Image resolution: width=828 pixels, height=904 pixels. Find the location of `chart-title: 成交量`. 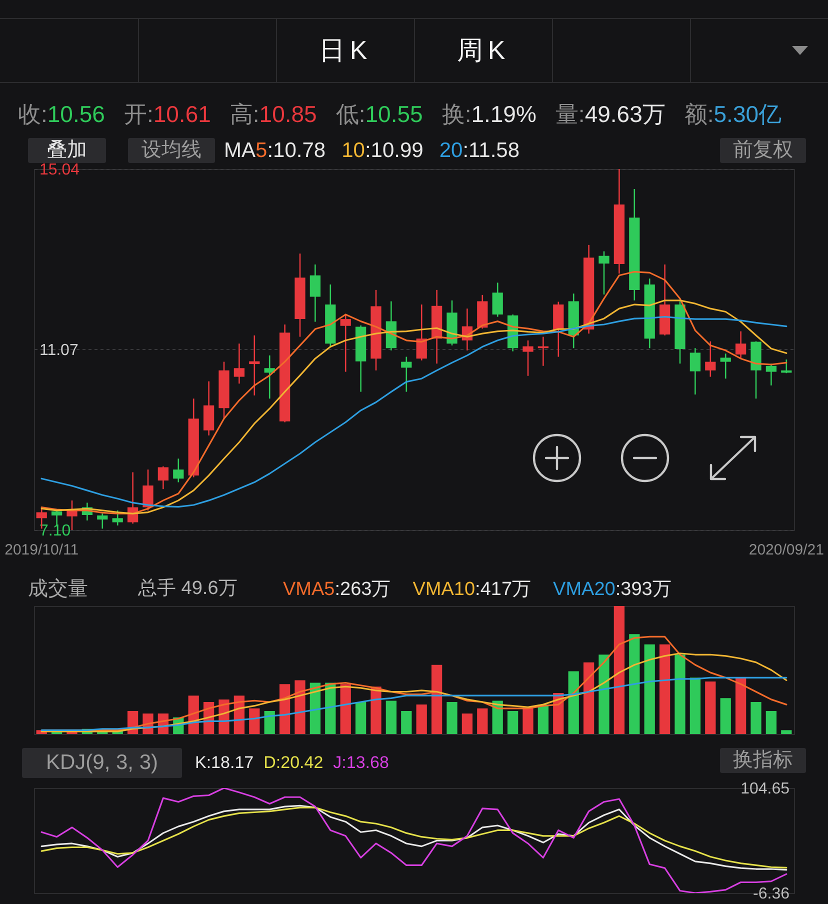

chart-title: 成交量 is located at coordinates (58, 589).